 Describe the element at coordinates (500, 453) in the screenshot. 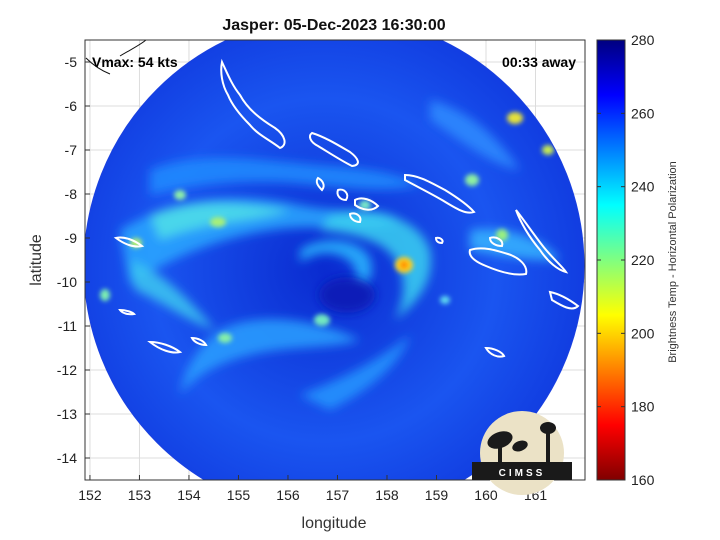

I see `logo-dish-stand` at that location.